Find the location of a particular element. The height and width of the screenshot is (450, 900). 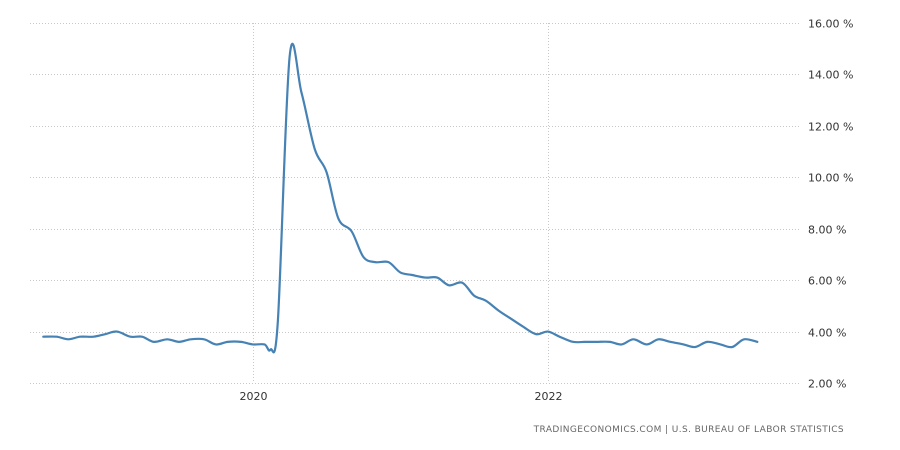

x-axis-tick-labels: 2020 2022 is located at coordinates (401, 396).